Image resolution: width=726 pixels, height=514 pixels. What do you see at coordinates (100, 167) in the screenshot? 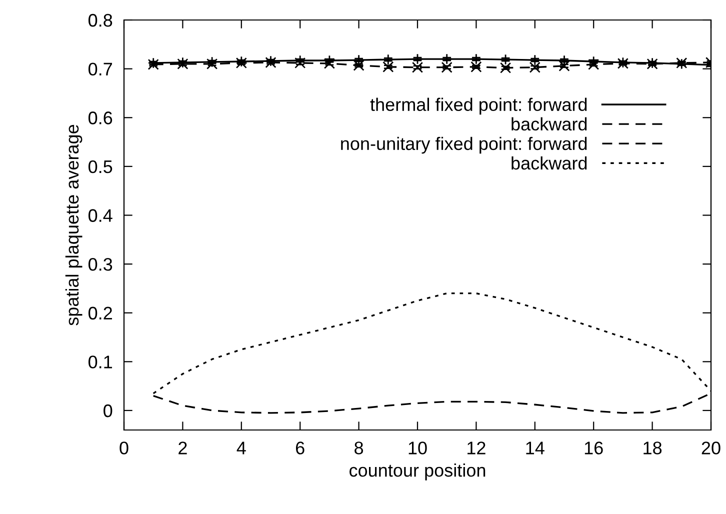
I see `y-tick-label: 0.5` at bounding box center [100, 167].